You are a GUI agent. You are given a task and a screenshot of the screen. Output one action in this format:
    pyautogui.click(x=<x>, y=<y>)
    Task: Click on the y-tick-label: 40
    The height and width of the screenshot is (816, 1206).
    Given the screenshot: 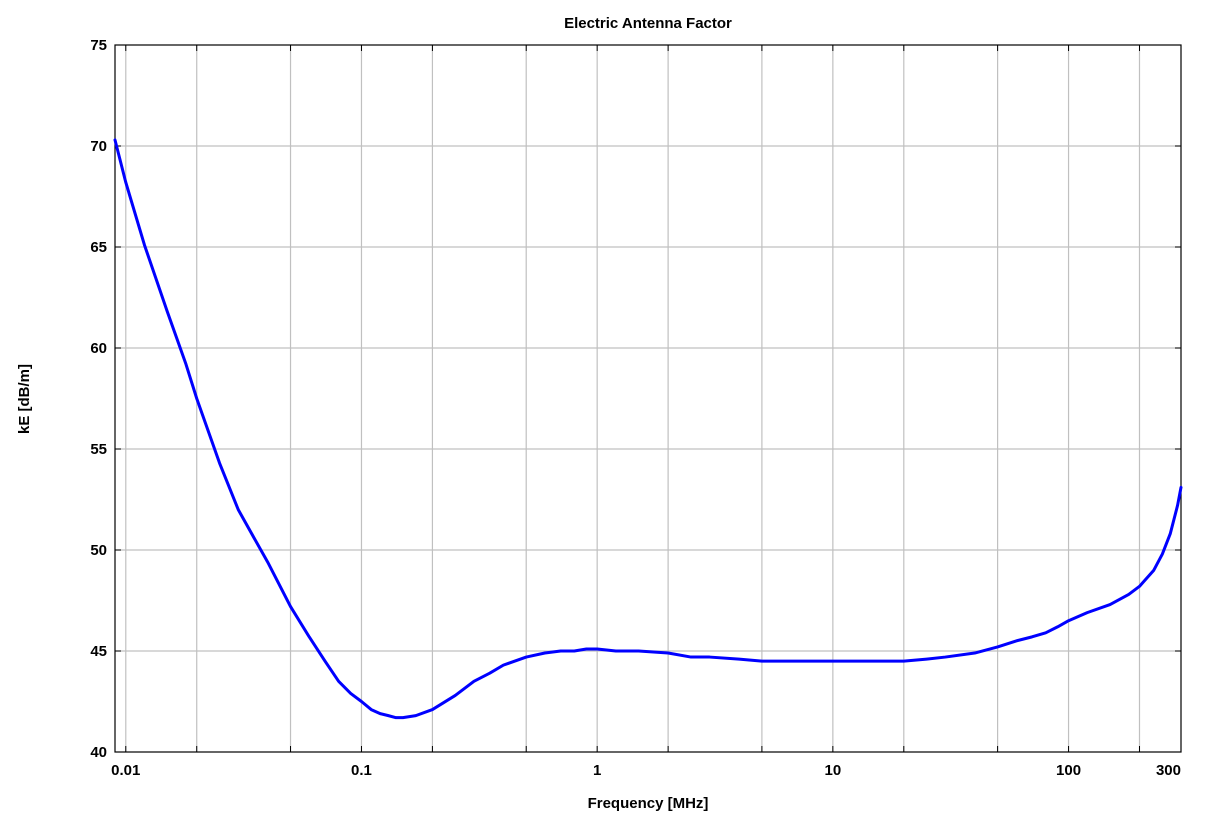 What is the action you would take?
    pyautogui.click(x=98, y=752)
    